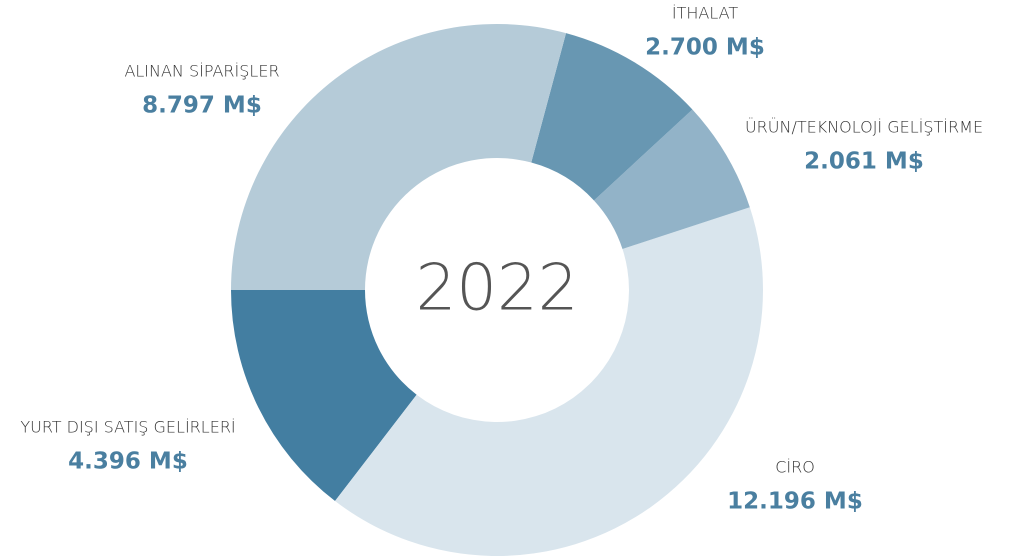 The height and width of the screenshot is (559, 1013). I want to click on slice-name: YURT DIŞI SATIŞ GELİRLERİ, so click(127, 427).